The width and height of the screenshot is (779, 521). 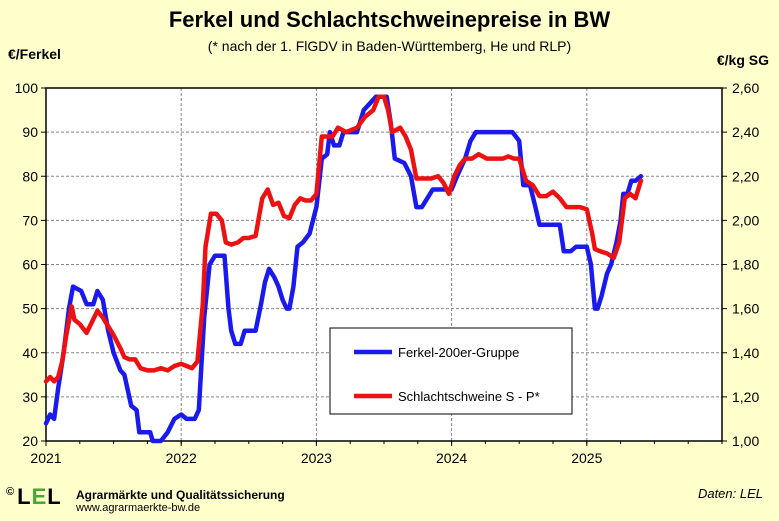 What do you see at coordinates (30, 220) in the screenshot?
I see `y-left-tick-label: 70` at bounding box center [30, 220].